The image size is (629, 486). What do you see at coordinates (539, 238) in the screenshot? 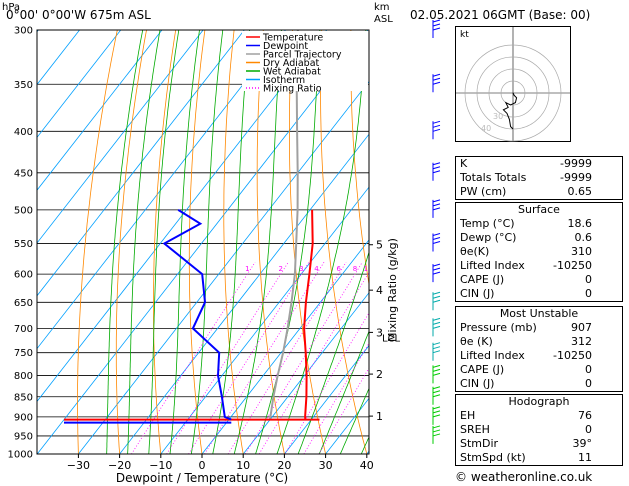
I see `surface-row: Dewp (°C) 0.6` at bounding box center [539, 238].